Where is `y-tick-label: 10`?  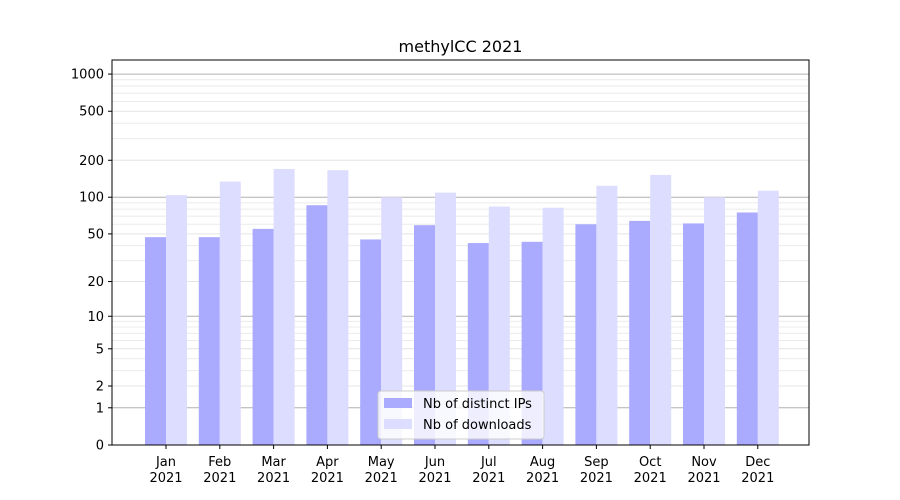 y-tick-label: 10 is located at coordinates (95, 317).